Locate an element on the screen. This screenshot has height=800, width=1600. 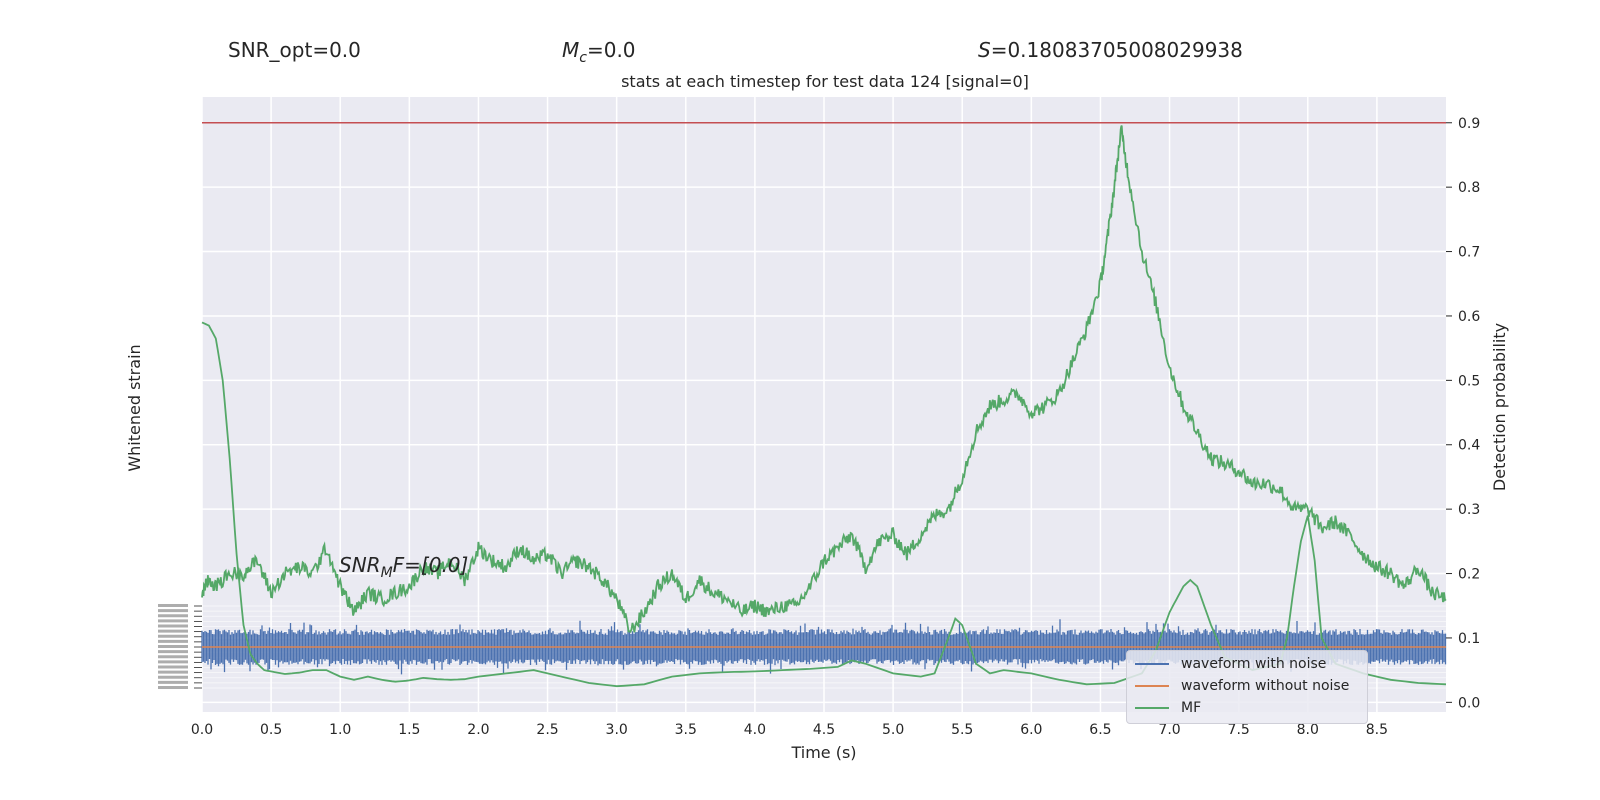
y-tick-label: 0.8 is located at coordinates (1469, 188).